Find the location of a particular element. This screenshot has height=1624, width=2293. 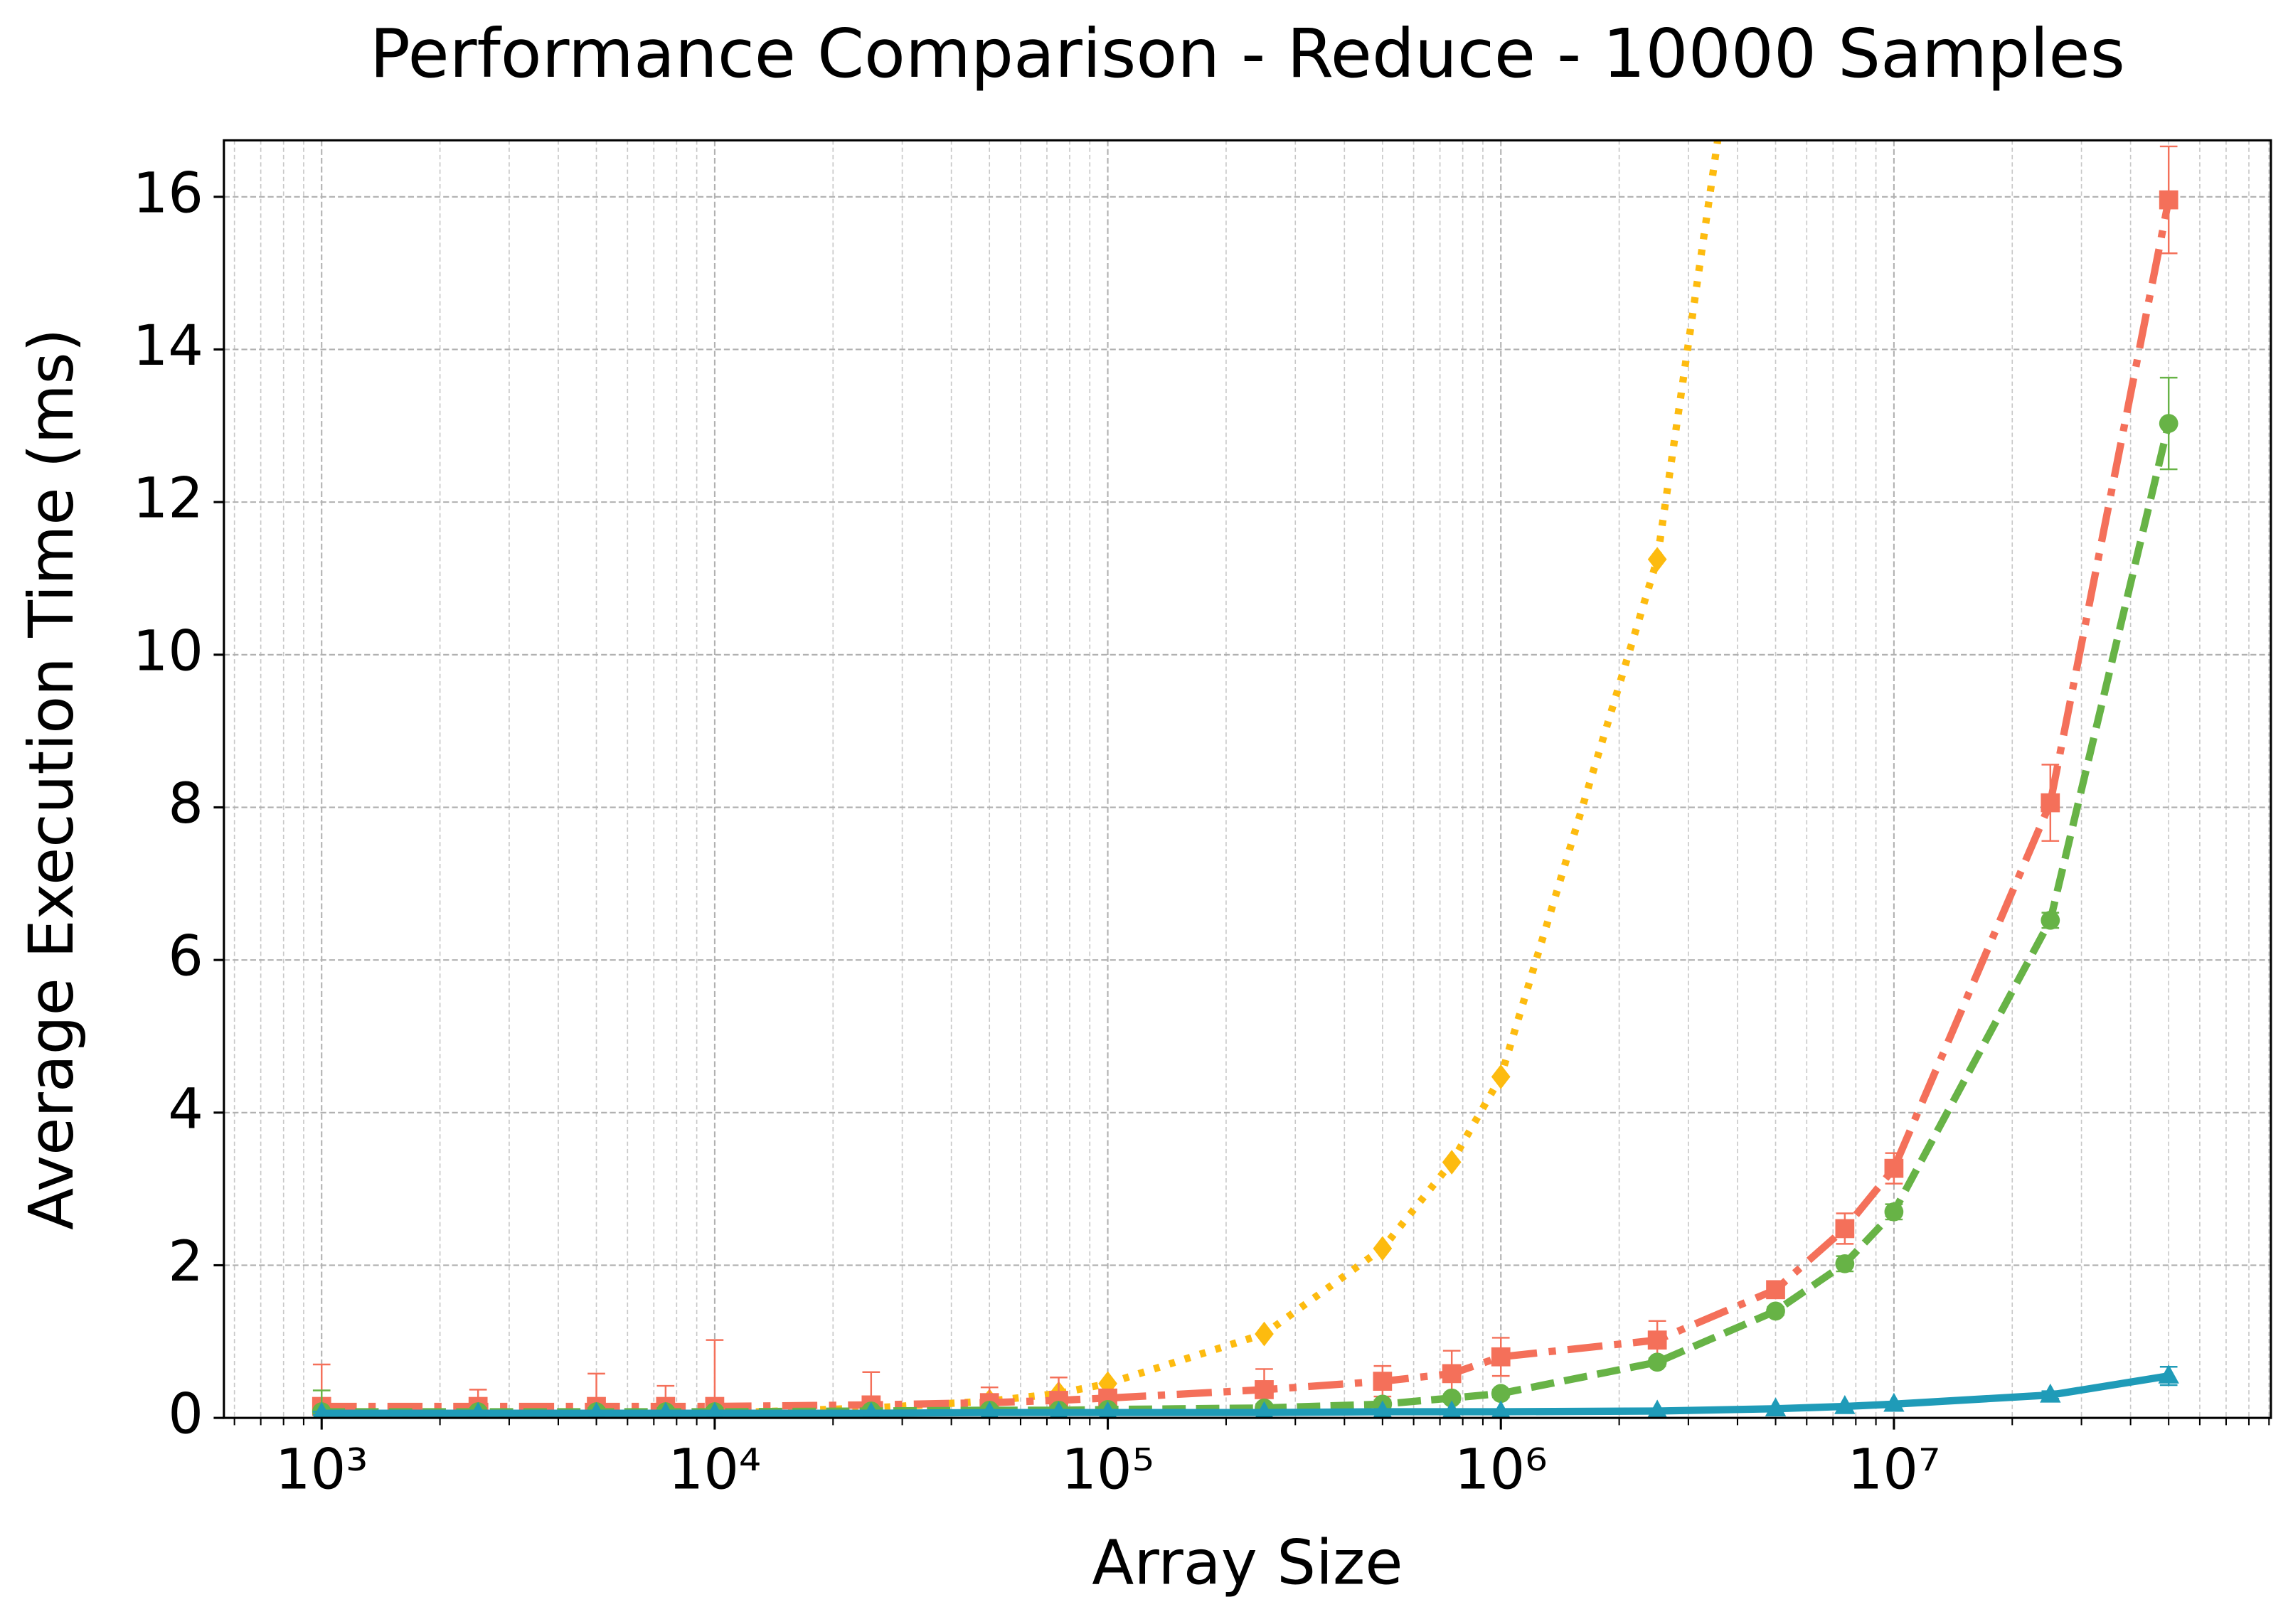

y-tick-label: 12 is located at coordinates (168, 498).